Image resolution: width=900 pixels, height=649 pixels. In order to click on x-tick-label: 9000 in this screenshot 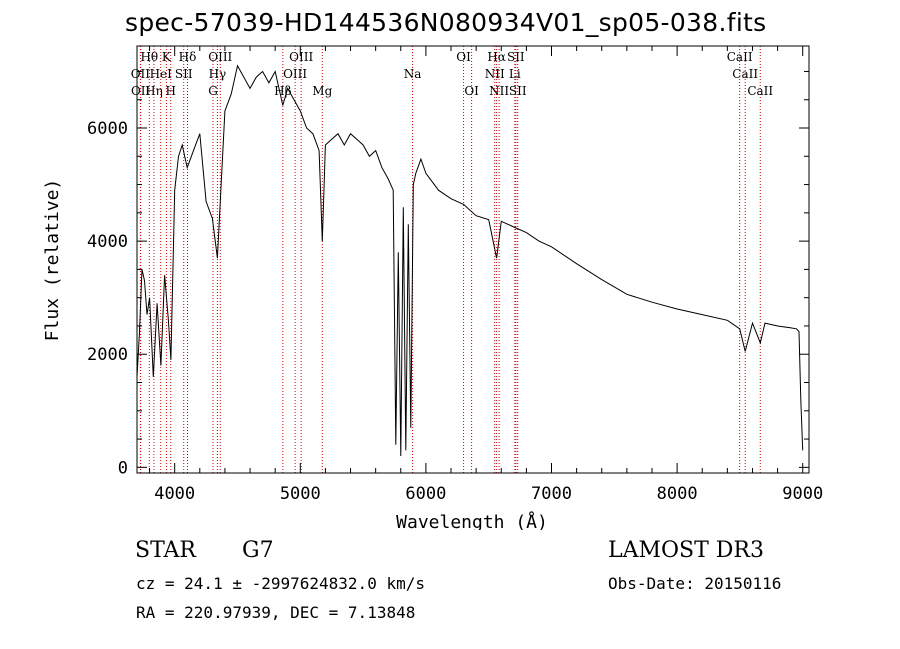, I will do `click(802, 494)`.